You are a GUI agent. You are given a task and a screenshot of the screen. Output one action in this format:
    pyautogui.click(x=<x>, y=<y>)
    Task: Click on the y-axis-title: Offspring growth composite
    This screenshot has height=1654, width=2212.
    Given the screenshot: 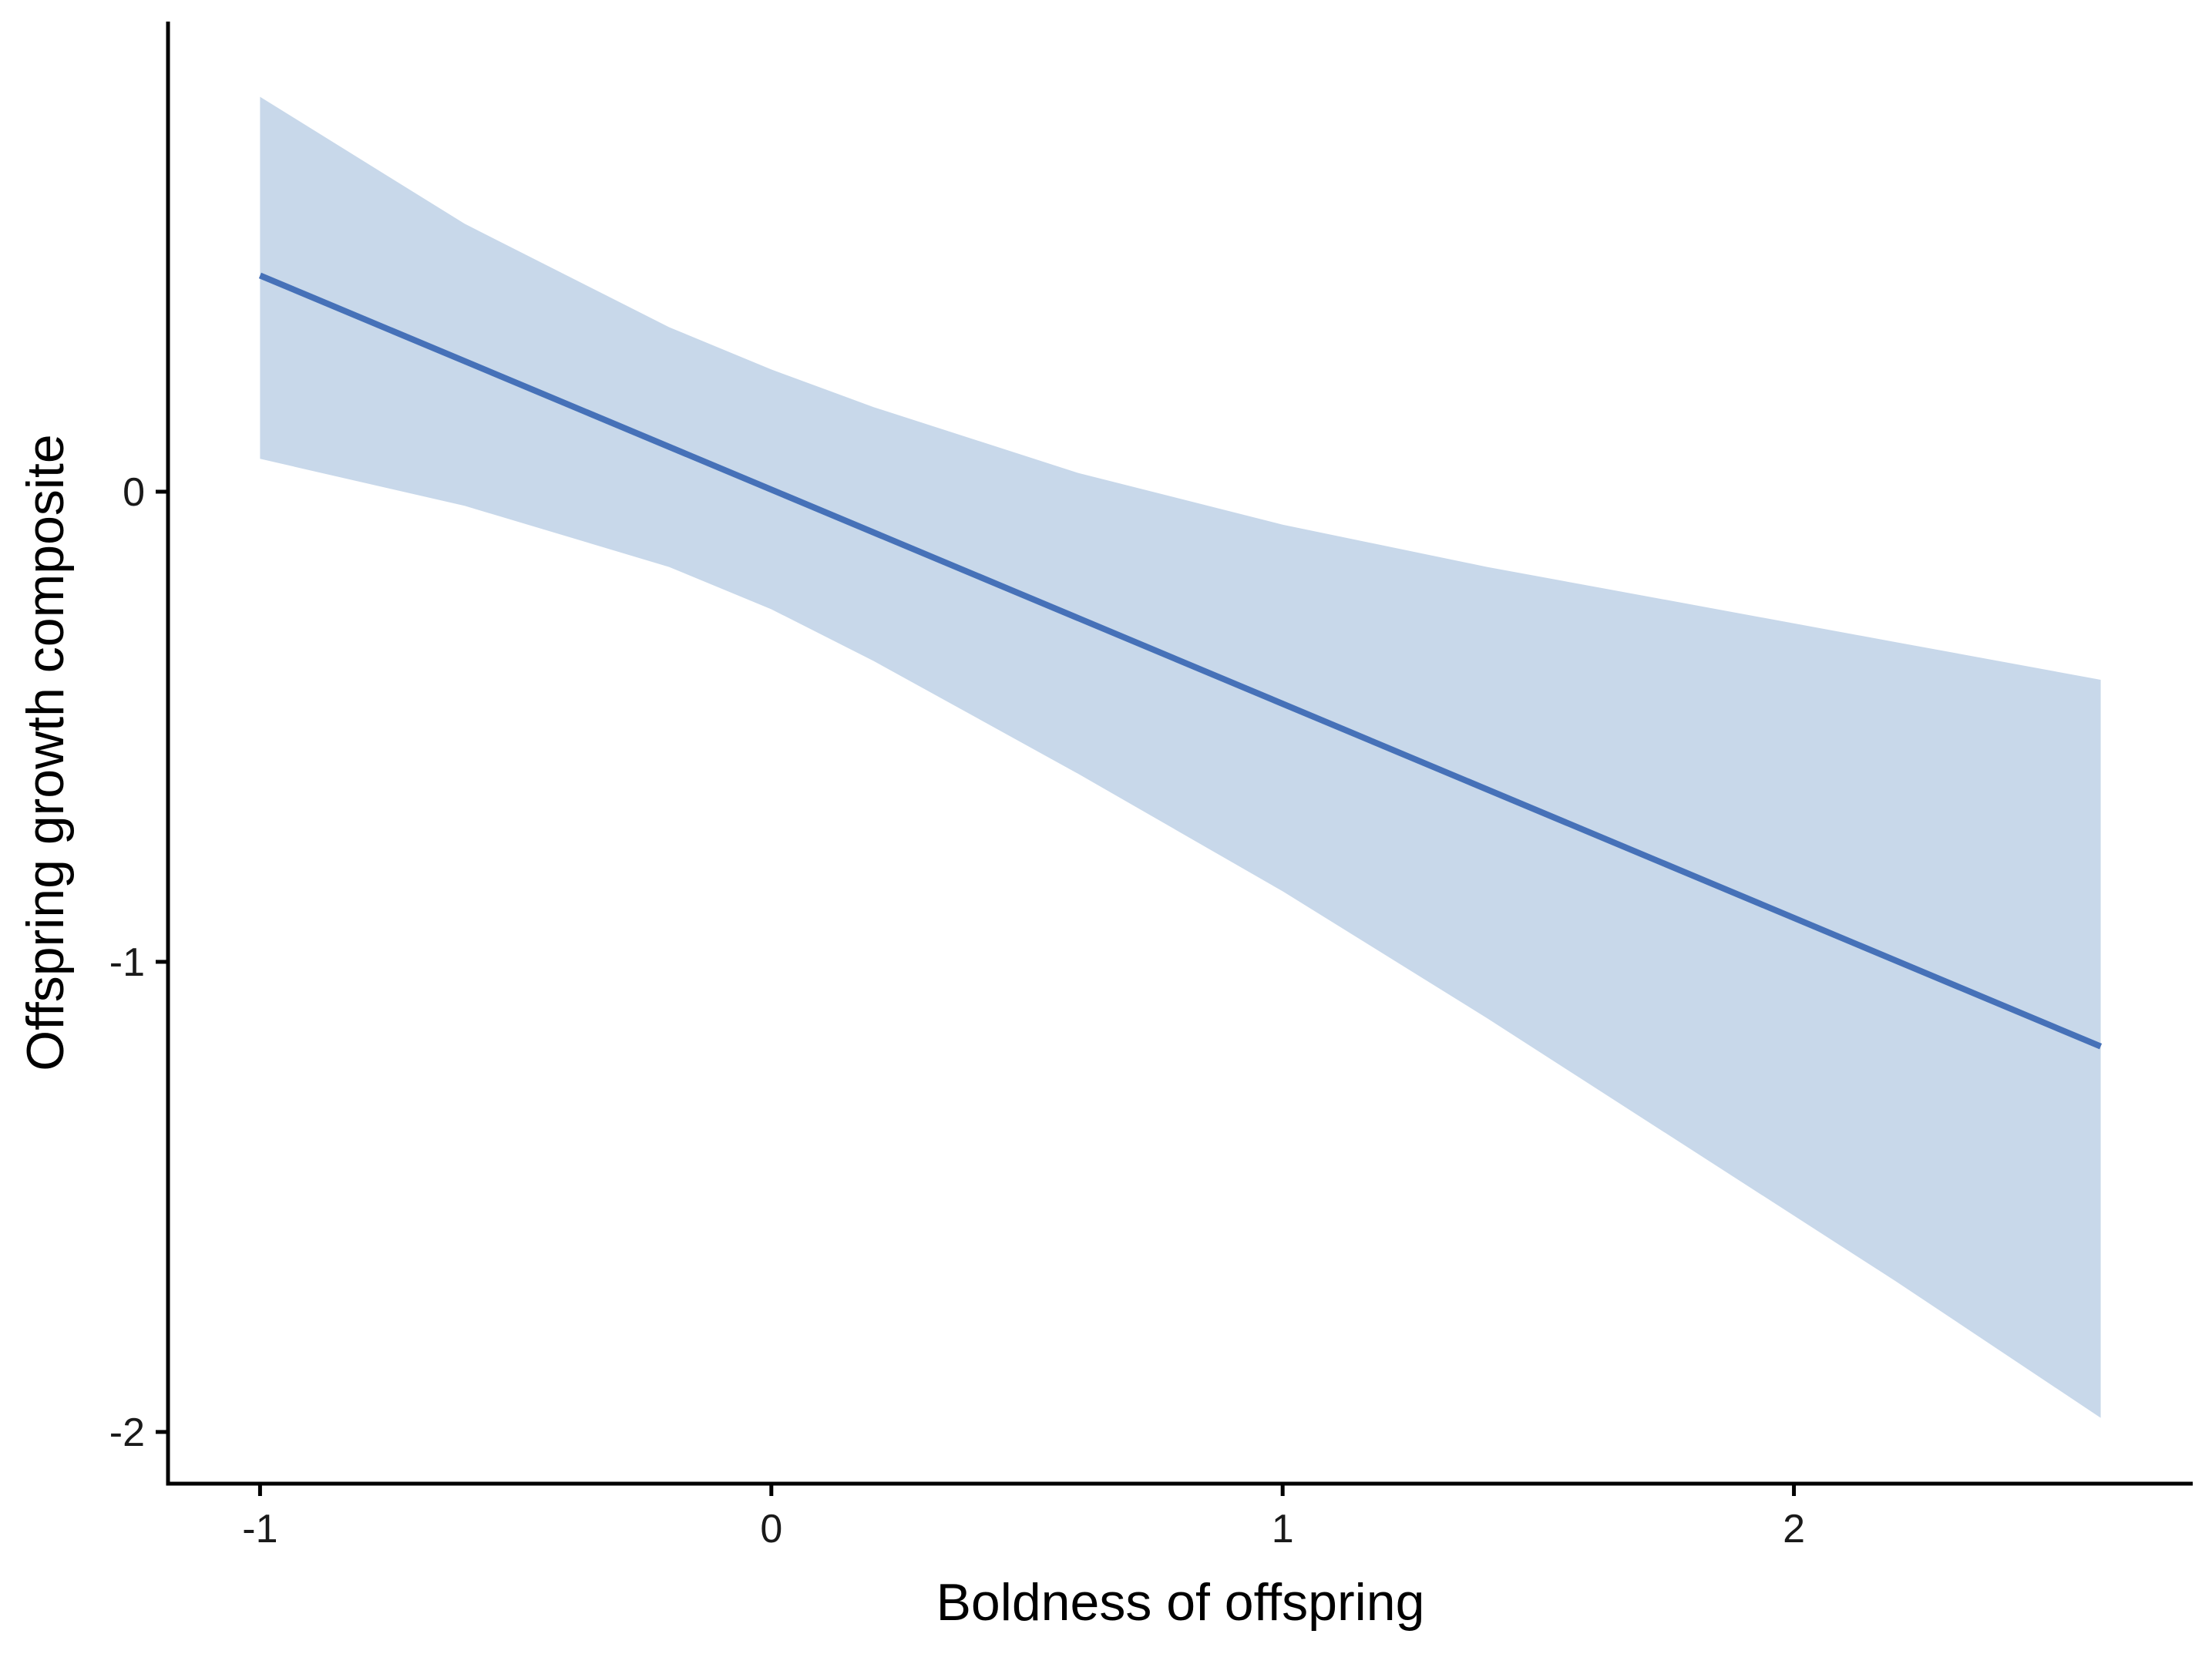 What is the action you would take?
    pyautogui.click(x=45, y=752)
    